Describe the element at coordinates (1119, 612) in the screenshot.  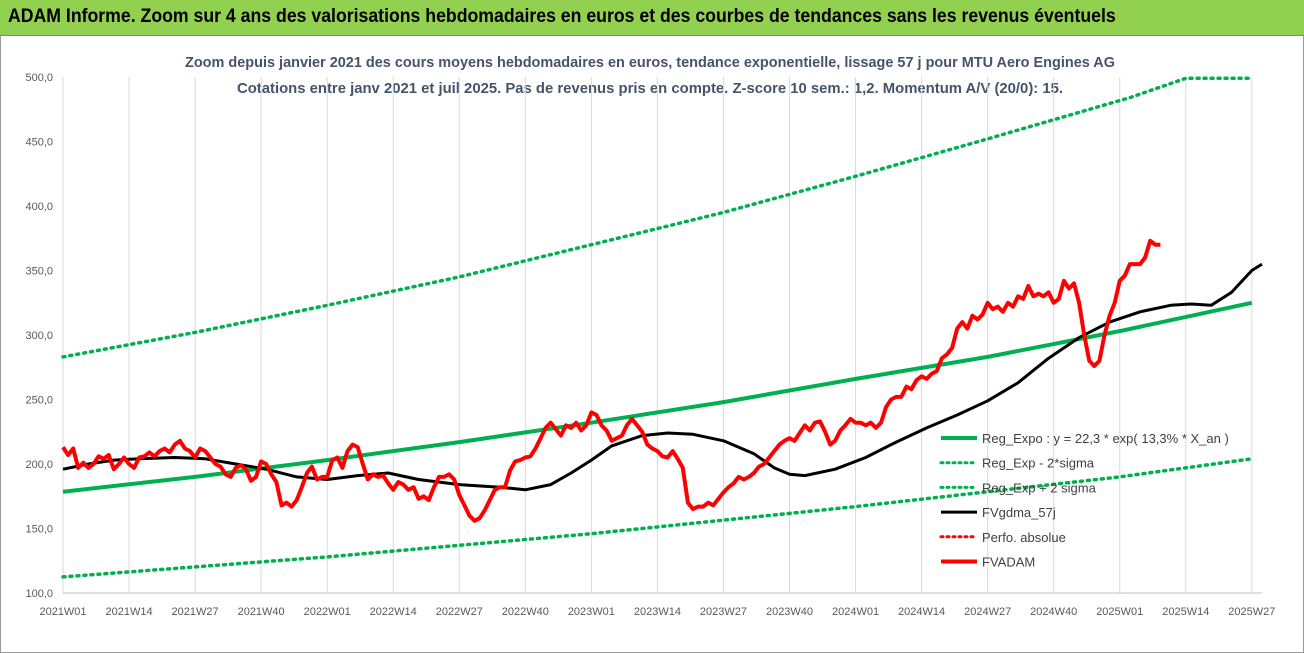
I see `x-tick-label: 2025W01` at that location.